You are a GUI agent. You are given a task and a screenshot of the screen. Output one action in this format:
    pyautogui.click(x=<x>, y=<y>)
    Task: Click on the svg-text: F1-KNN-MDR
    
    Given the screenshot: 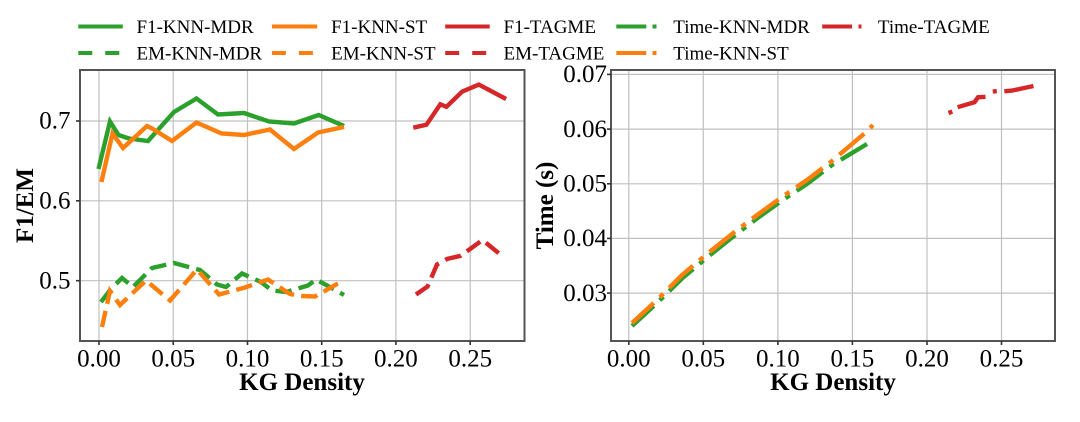 What is the action you would take?
    pyautogui.click(x=196, y=27)
    